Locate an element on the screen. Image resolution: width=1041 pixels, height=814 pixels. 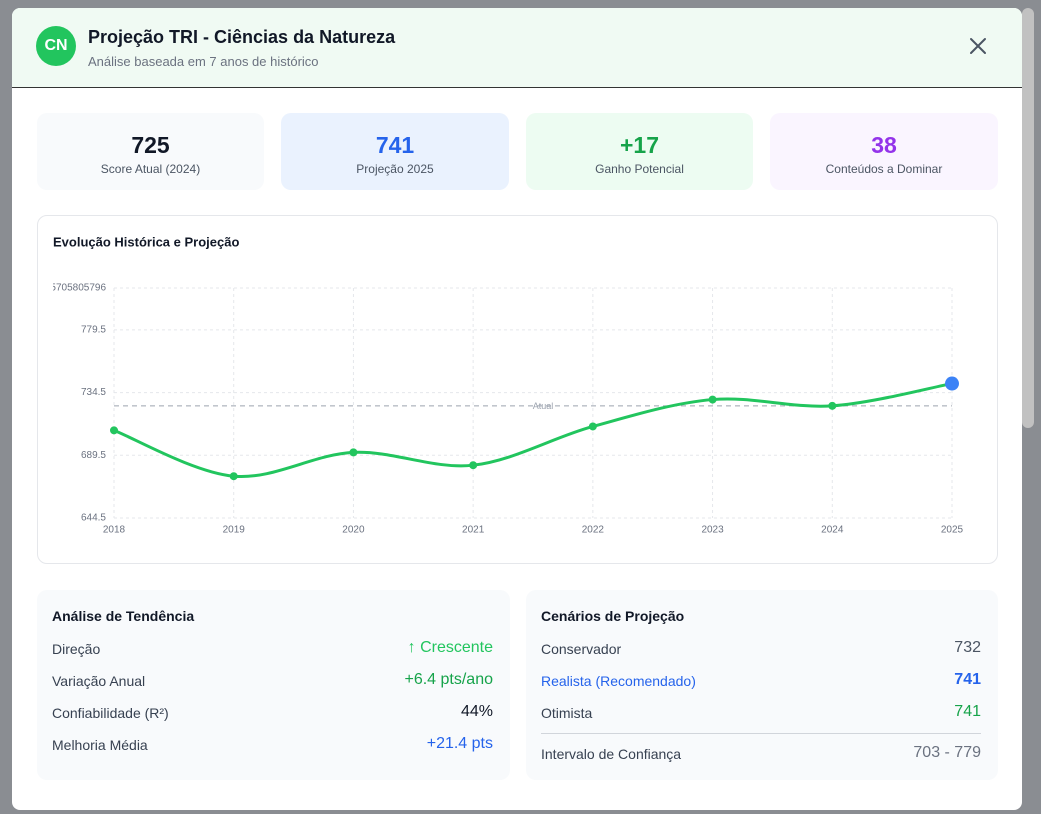
y-tick-label: 779.5 is located at coordinates (93, 330).